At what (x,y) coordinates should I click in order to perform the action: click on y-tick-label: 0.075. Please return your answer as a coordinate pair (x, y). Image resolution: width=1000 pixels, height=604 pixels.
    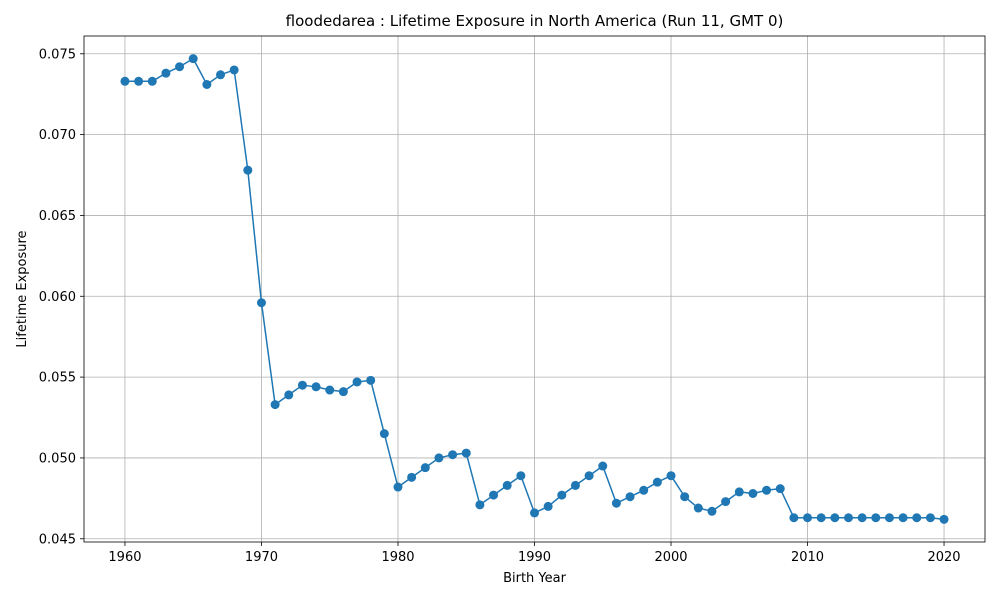
    Looking at the image, I should click on (57, 54).